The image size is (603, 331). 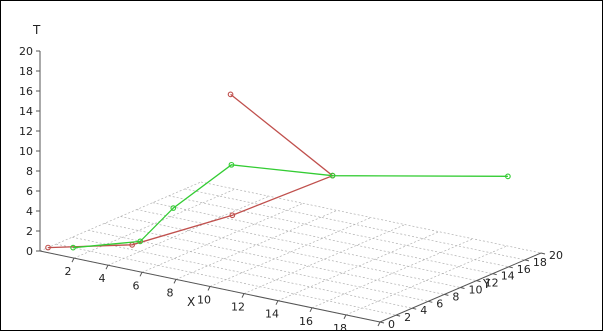 I want to click on x-tick-label: 16, so click(x=306, y=321).